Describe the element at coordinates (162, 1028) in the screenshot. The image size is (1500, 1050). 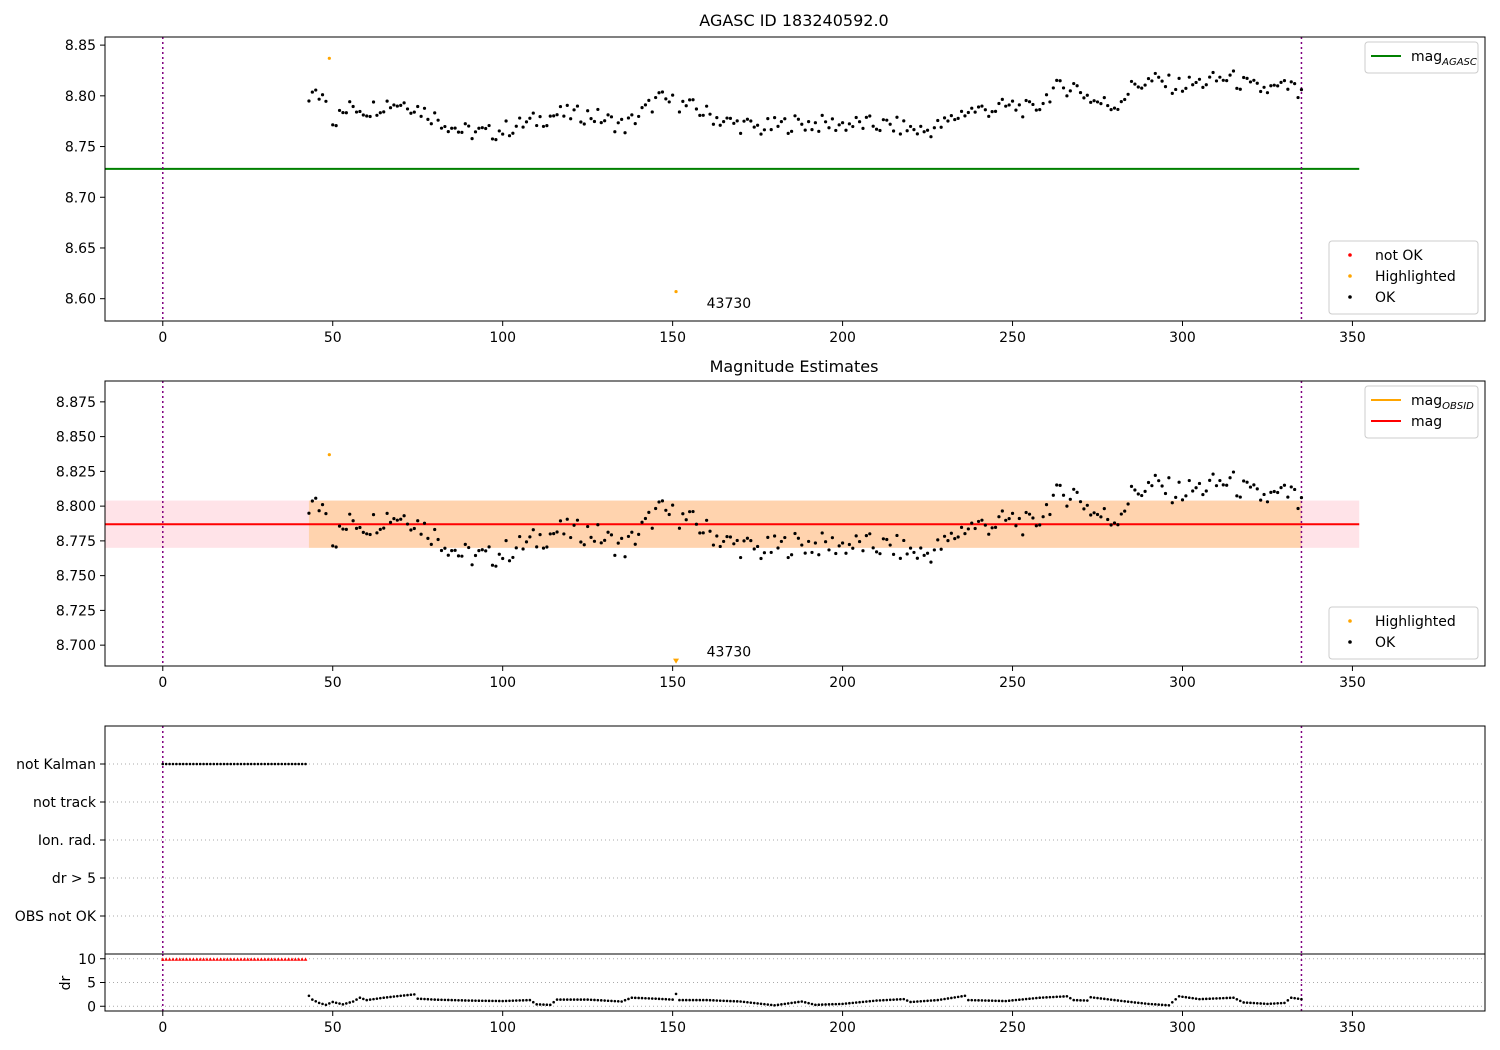
I see `x-tick-label: 0` at that location.